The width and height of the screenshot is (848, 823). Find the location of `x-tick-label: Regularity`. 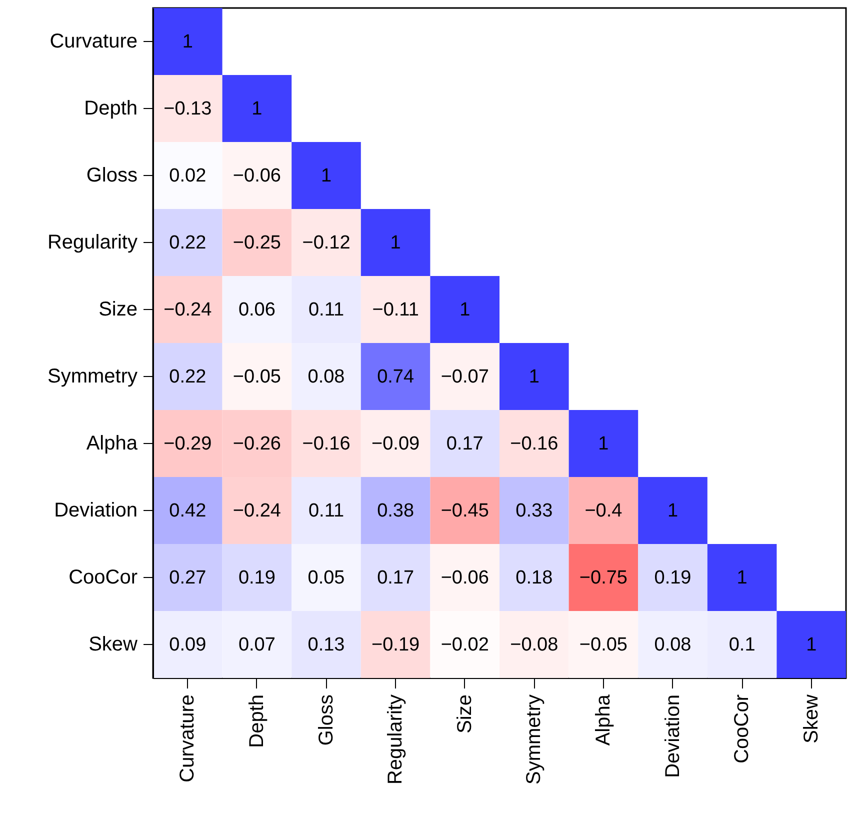

x-tick-label: Regularity is located at coordinates (395, 739).